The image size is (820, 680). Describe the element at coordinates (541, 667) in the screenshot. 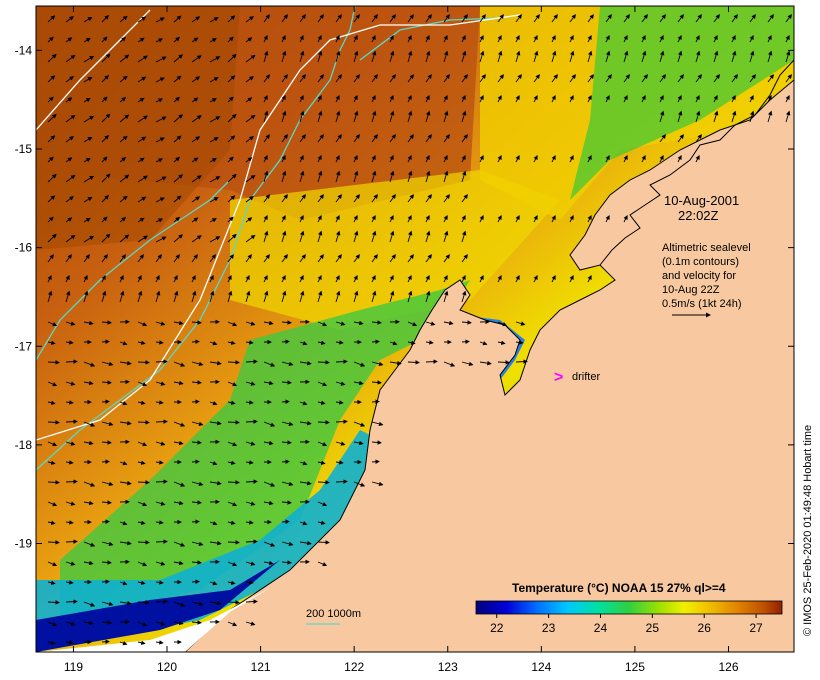

I see `x-tick-label: 124` at that location.